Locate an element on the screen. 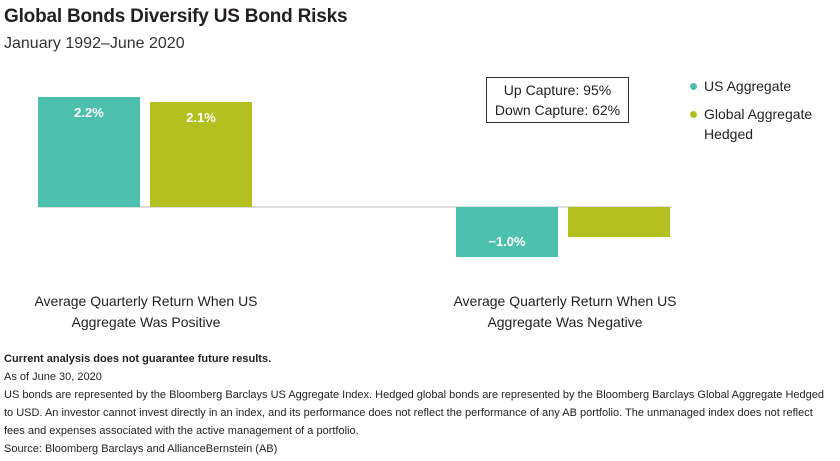 Image resolution: width=840 pixels, height=461 pixels. chart-legend: US Aggregate Global Aggregate Hedged is located at coordinates (762, 114).